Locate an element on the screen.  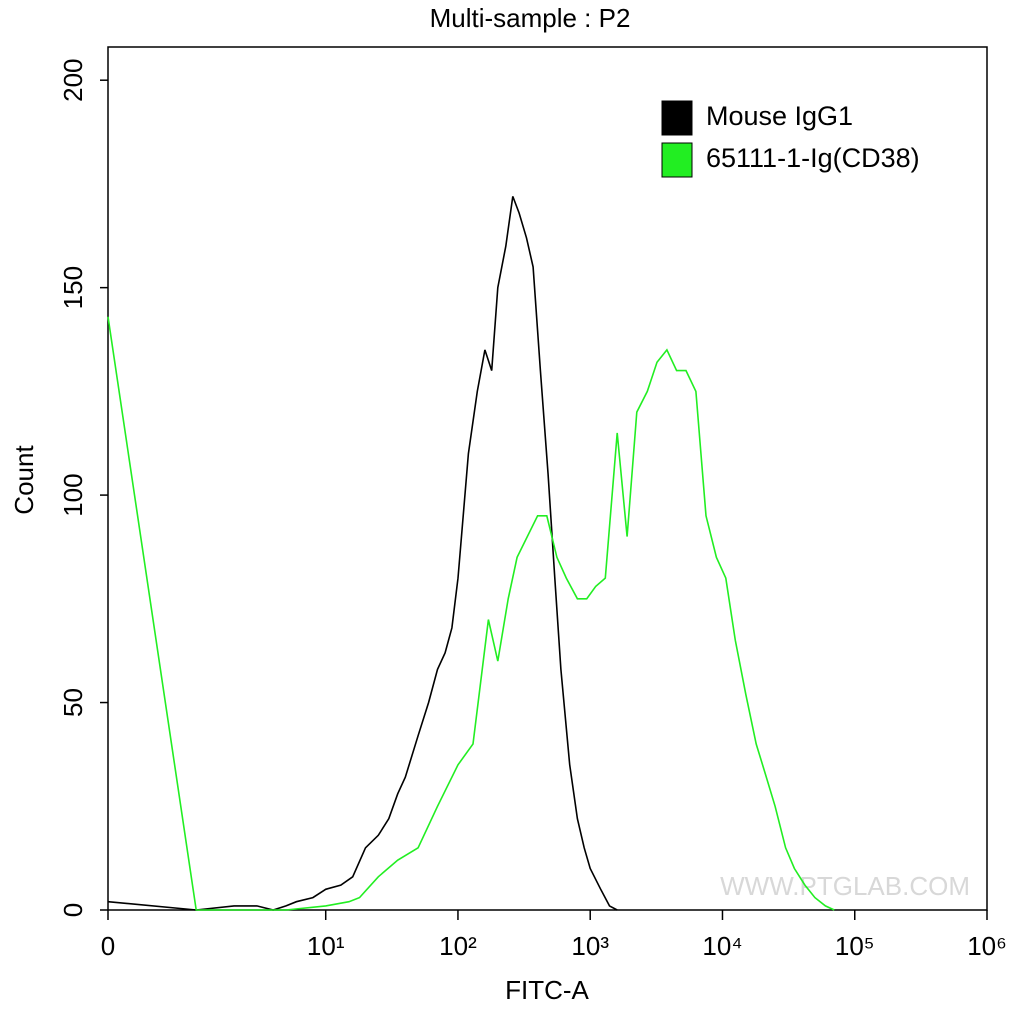
y-tick-label: 200 is located at coordinates (73, 79).